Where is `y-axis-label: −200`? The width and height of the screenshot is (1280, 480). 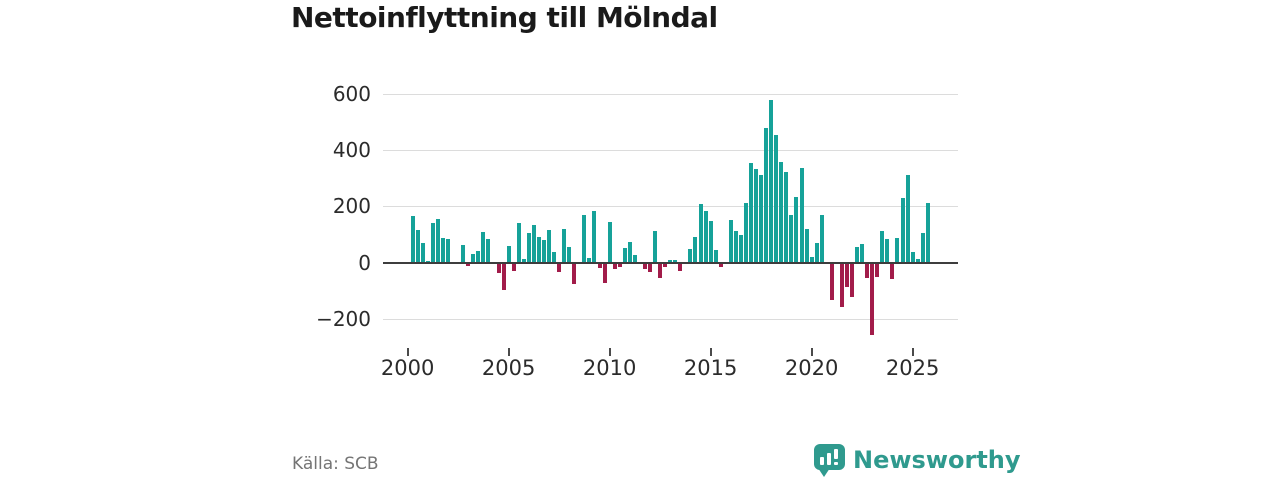
y-axis-label: −200 is located at coordinates (343, 319).